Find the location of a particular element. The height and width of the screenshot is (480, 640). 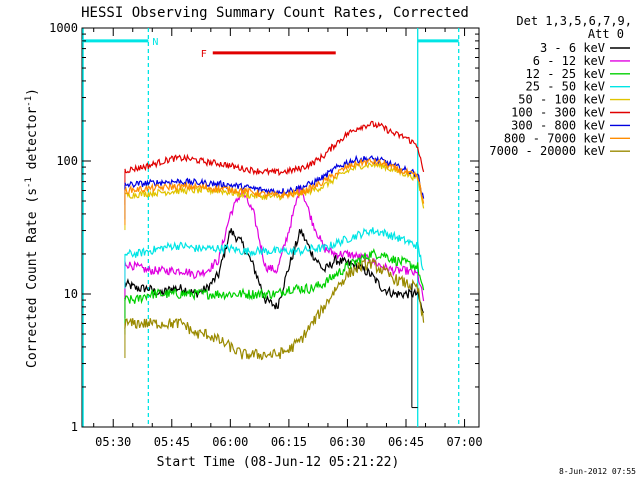

y-axis-label: Corrected Count Rate (s-1 detector-1) is located at coordinates (32, 228).